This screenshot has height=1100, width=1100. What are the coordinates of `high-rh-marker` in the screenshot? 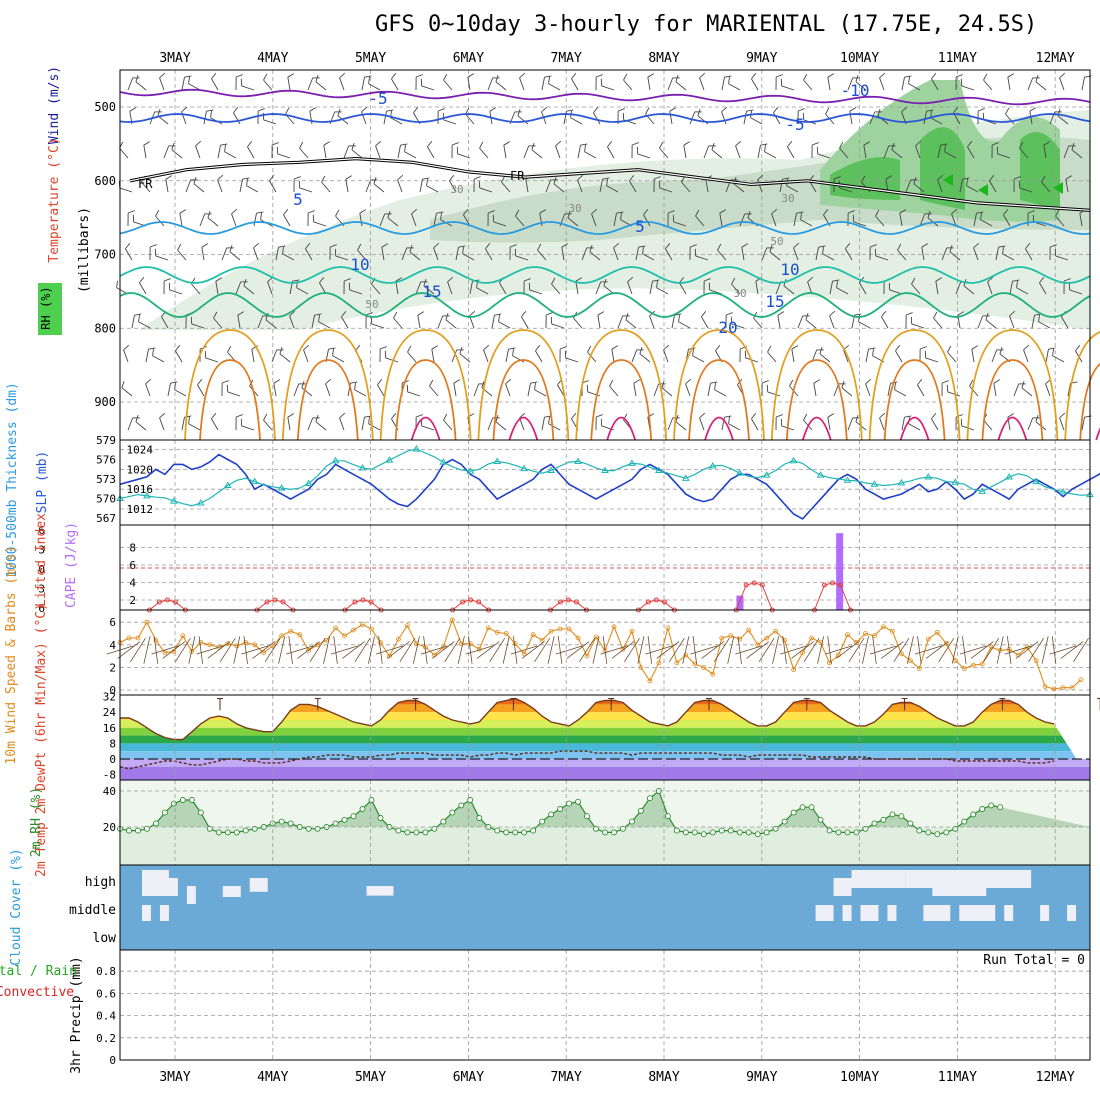 It's located at (1058, 188).